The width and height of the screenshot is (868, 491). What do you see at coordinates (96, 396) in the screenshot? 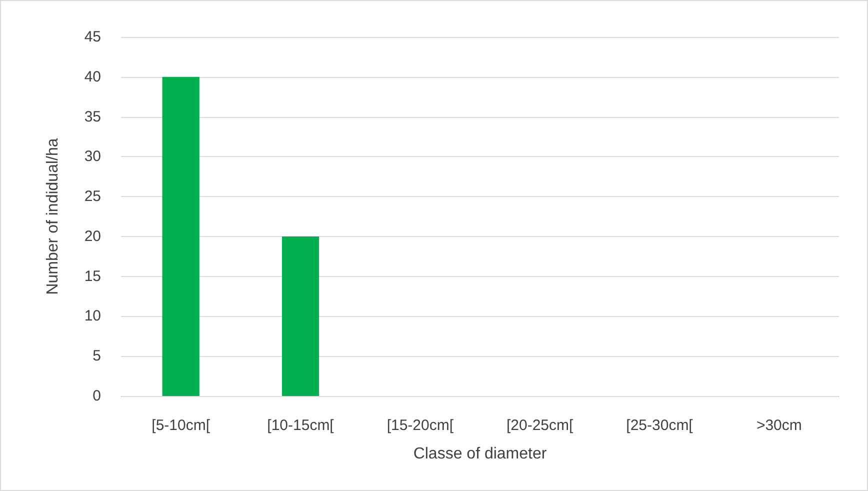
I see `y-tick-label: 0` at bounding box center [96, 396].